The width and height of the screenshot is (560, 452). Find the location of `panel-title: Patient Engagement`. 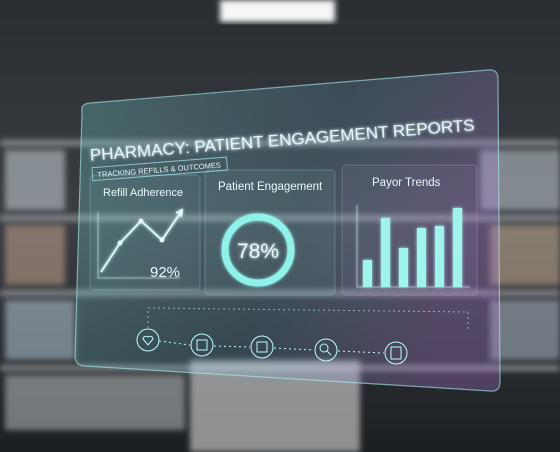

panel-title: Patient Engagement is located at coordinates (270, 187).